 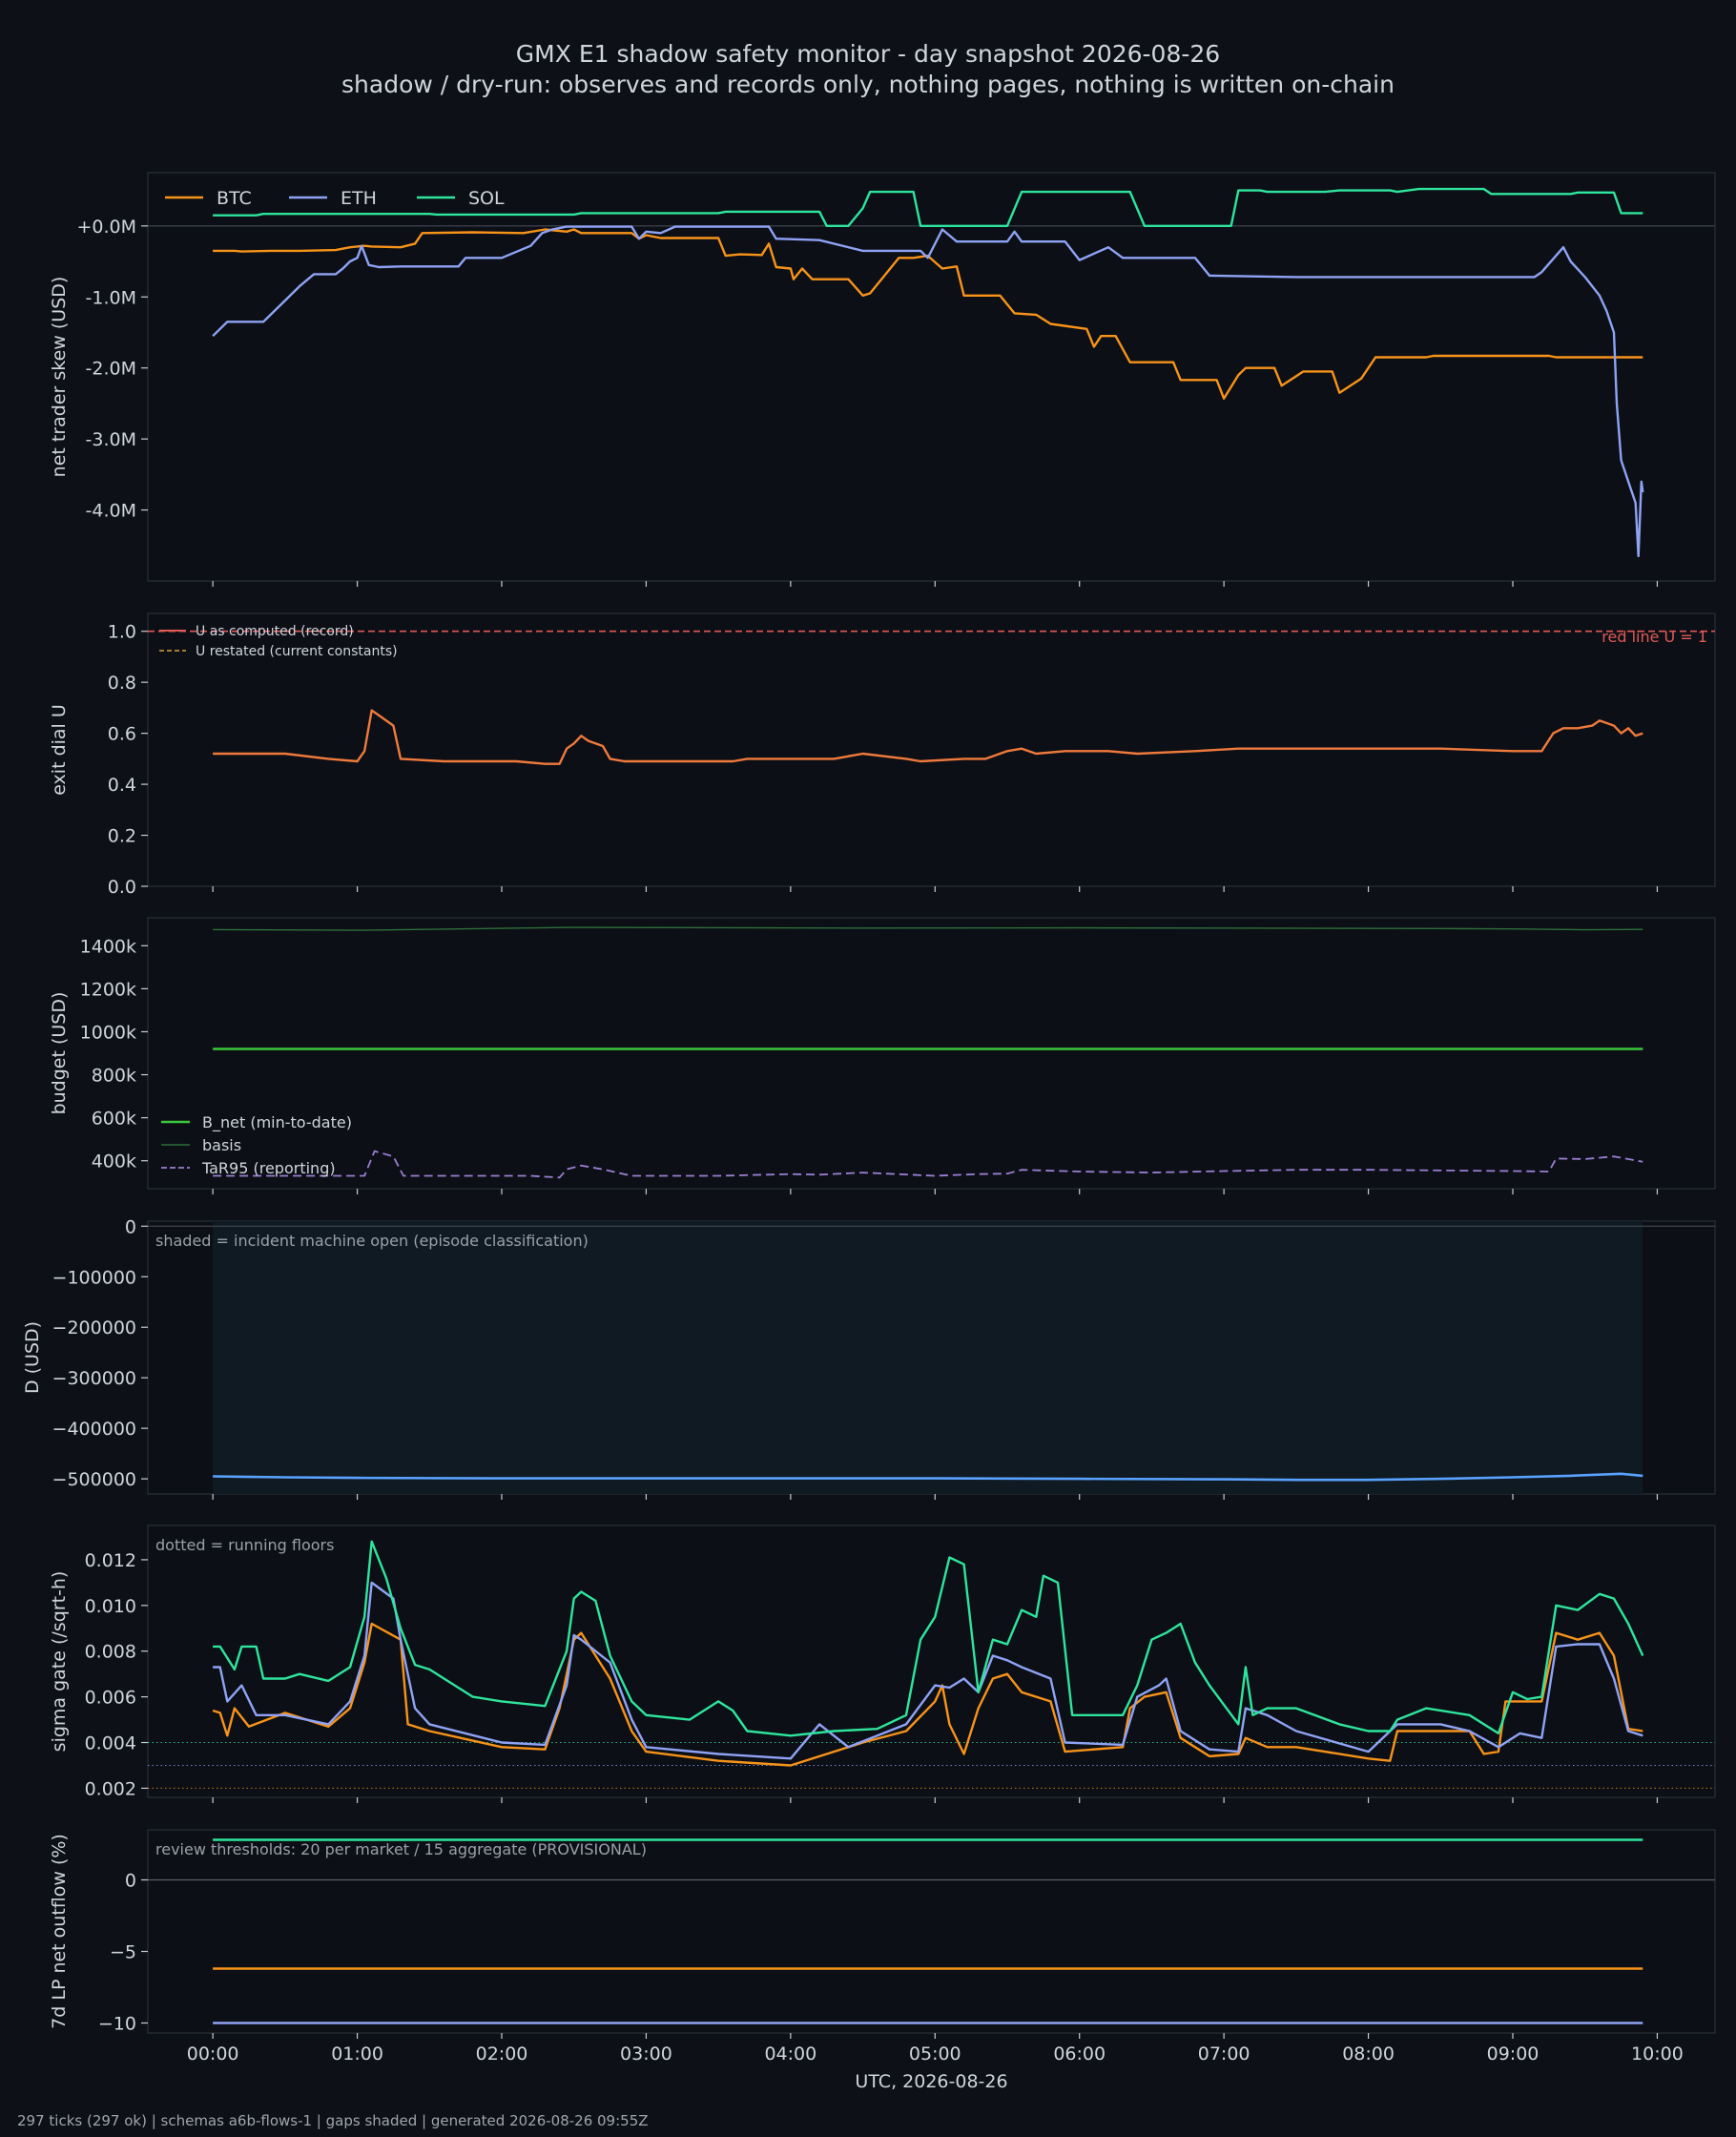 What do you see at coordinates (110, 1788) in the screenshot?
I see `panel-5-ytick-label: 0.002` at bounding box center [110, 1788].